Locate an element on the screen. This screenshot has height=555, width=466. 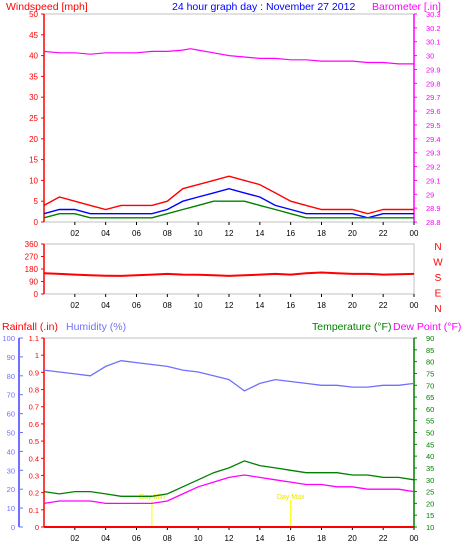
y-tick-label-right: 28.9 is located at coordinates (433, 208).